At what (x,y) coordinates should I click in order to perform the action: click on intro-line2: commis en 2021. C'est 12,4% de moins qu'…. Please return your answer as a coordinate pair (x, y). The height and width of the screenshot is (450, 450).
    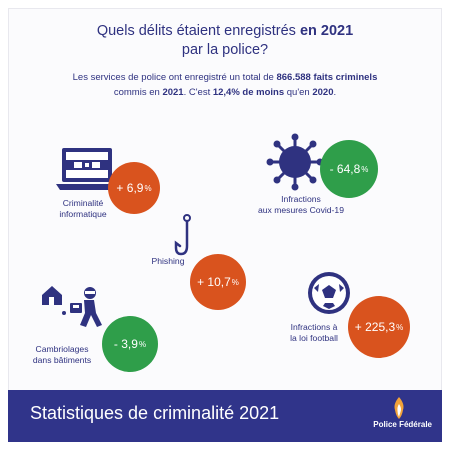
    Looking at the image, I should click on (225, 92).